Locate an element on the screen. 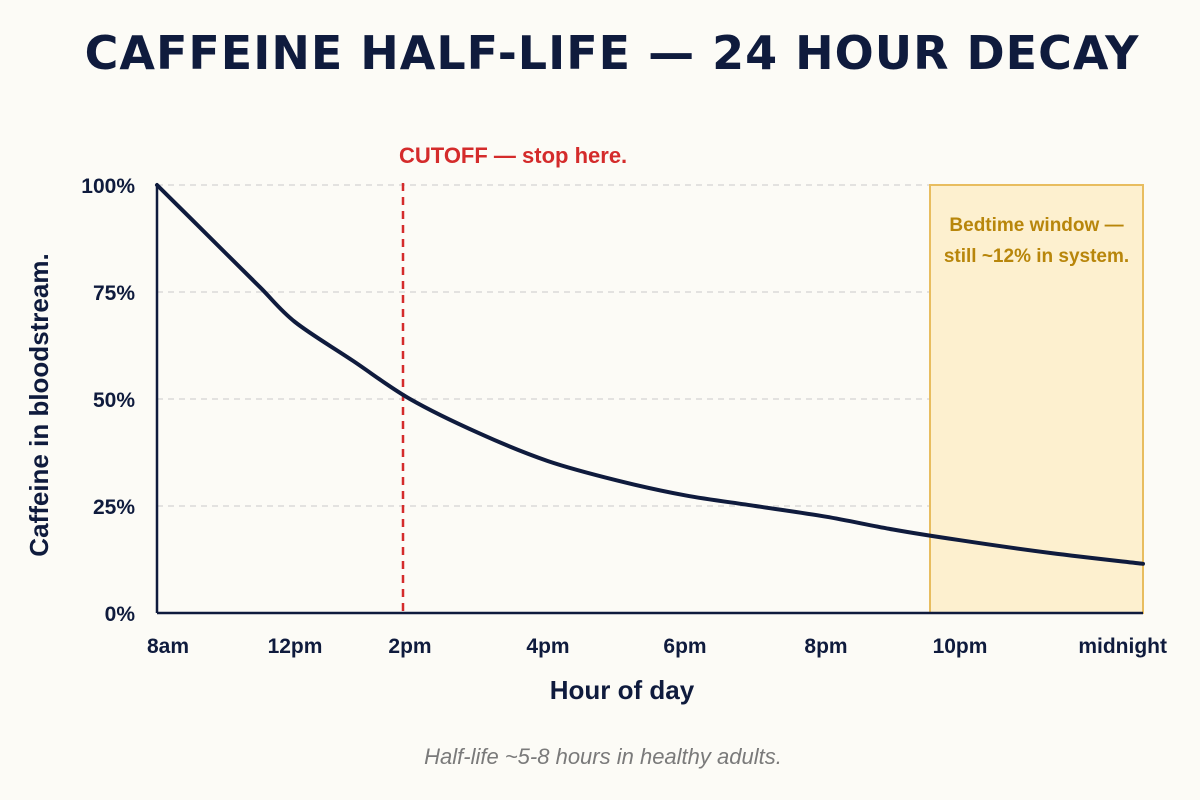 This screenshot has width=1200, height=800. x-axis-title: Hour of day is located at coordinates (622, 690).